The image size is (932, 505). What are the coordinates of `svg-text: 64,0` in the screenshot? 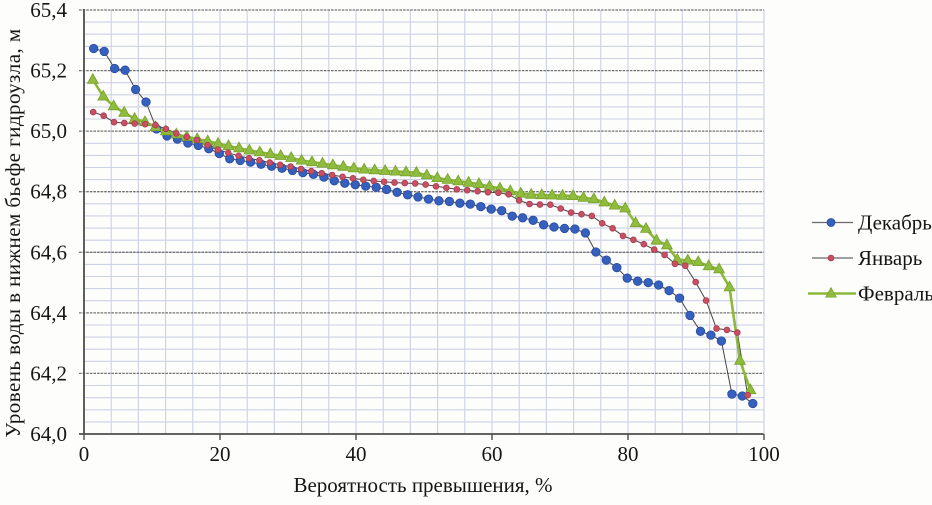 It's located at (48, 434).